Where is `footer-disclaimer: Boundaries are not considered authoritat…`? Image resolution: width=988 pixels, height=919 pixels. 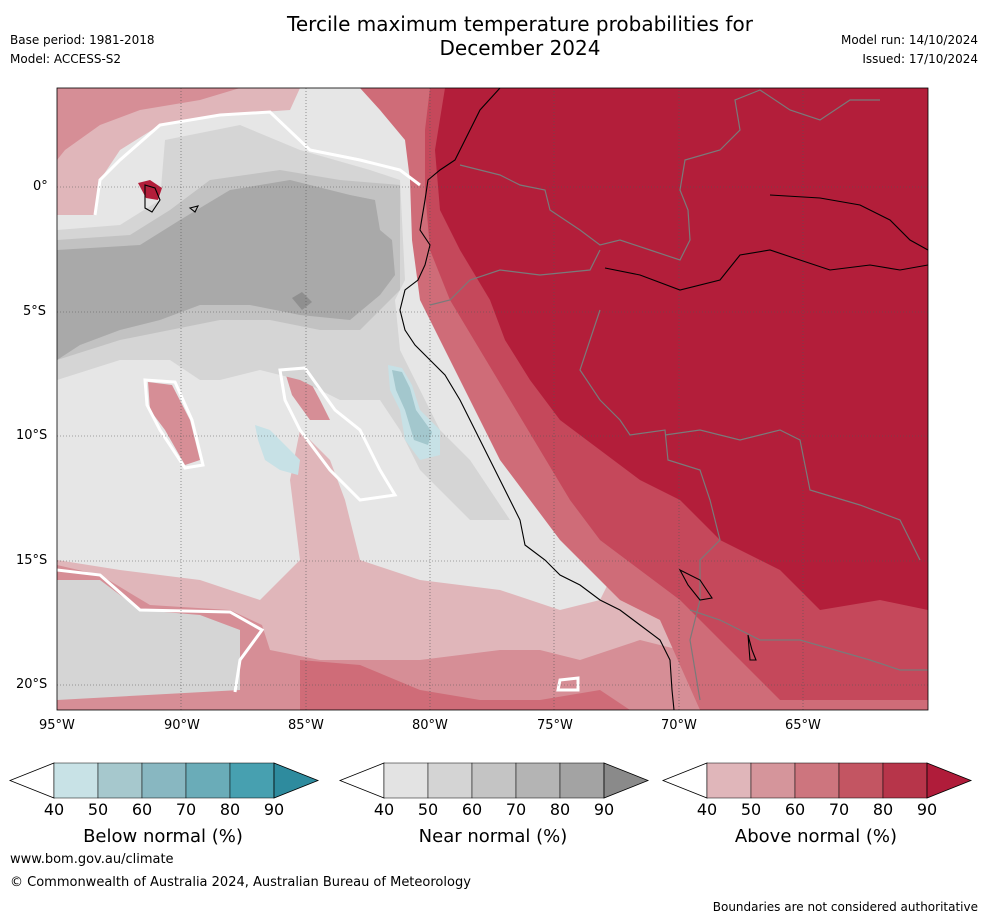
footer-disclaimer: Boundaries are not considered authoritat… is located at coordinates (845, 907).